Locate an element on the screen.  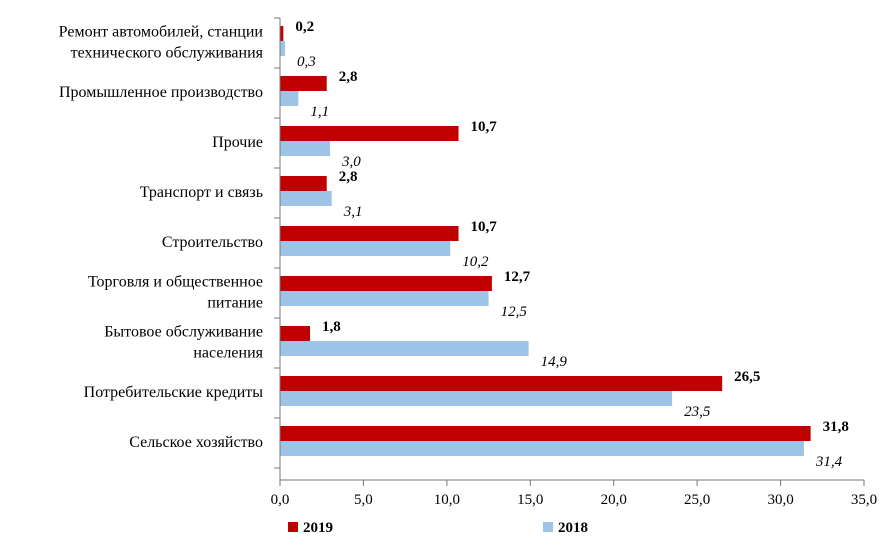
data-label-2018: 3,0 is located at coordinates (351, 162).